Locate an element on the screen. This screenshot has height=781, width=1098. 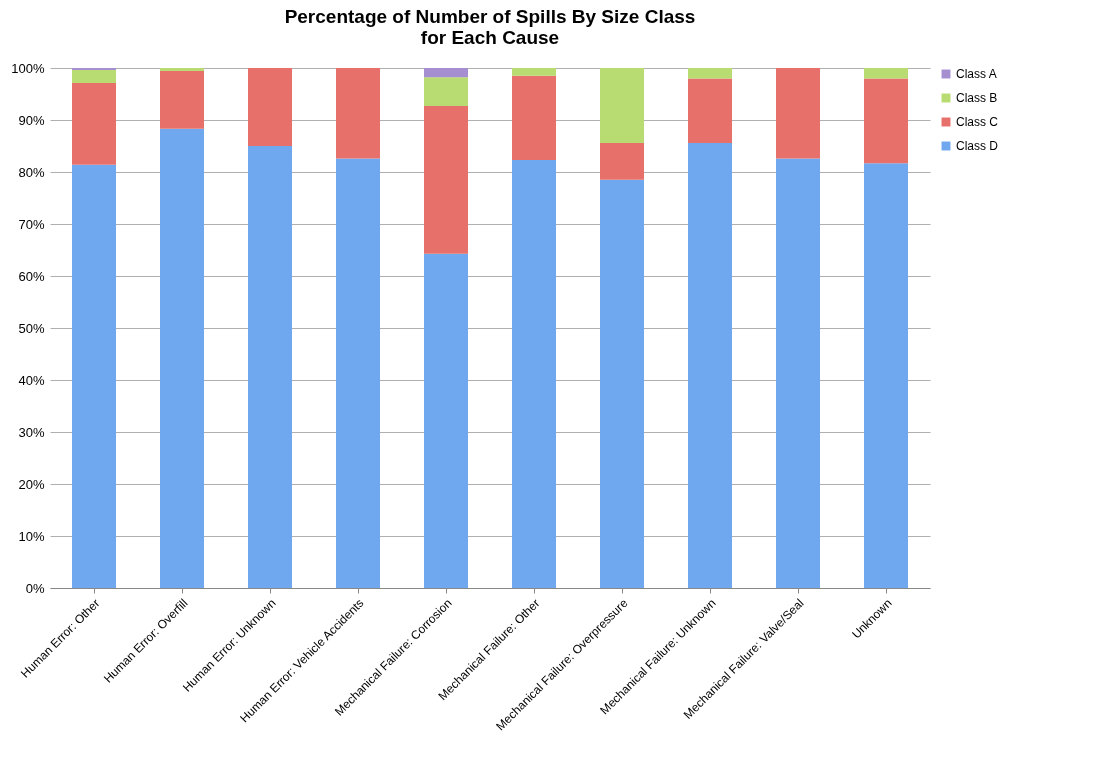
y-tick-label: 0% is located at coordinates (35, 588).